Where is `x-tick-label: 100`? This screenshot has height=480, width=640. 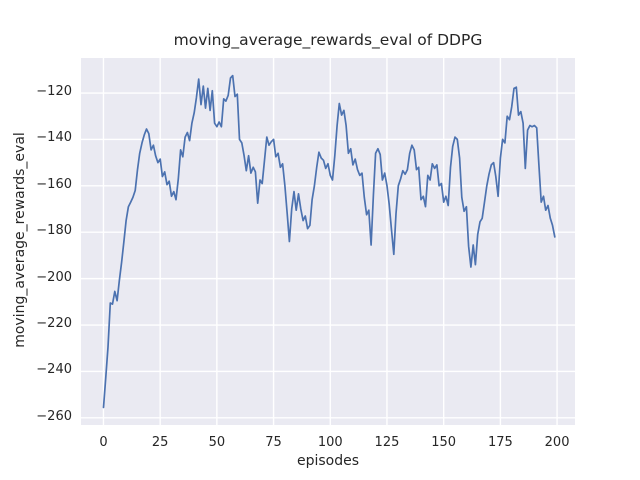 x-tick-label: 100 is located at coordinates (330, 442).